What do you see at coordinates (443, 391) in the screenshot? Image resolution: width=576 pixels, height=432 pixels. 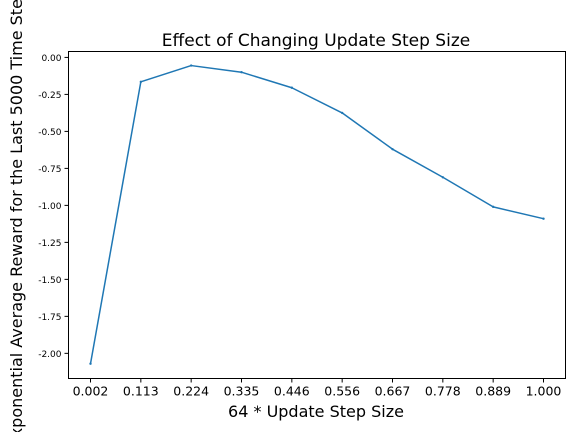 I see `x-tick-label: 0.778` at bounding box center [443, 391].